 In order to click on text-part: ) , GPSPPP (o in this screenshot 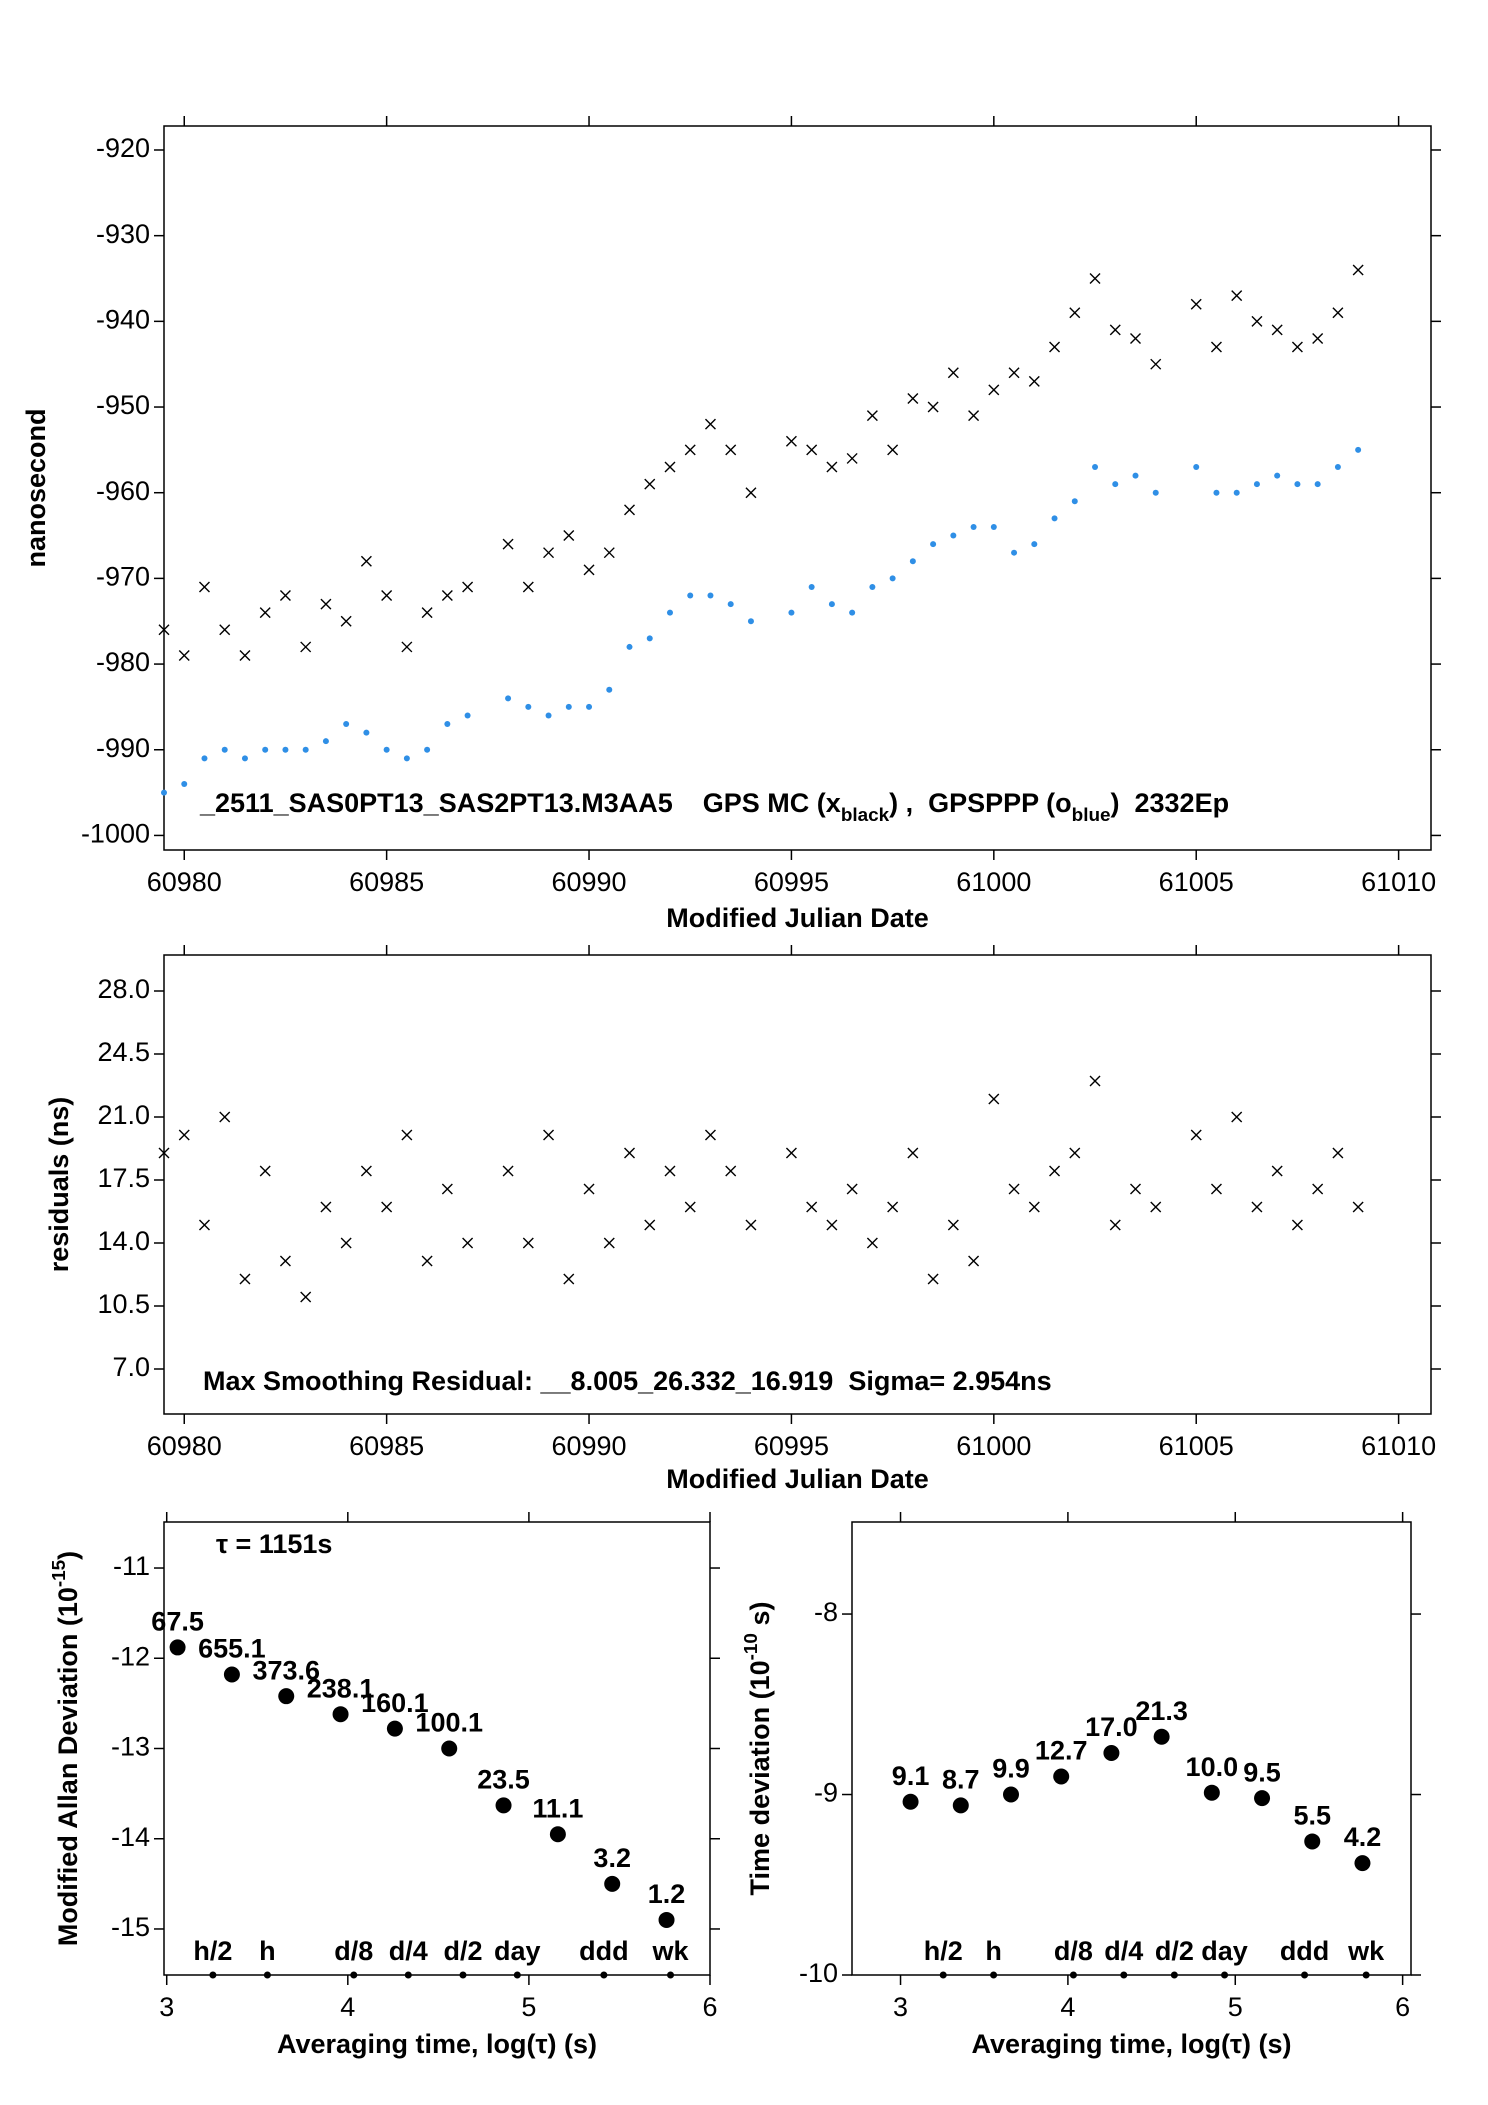, I will do `click(980, 803)`.